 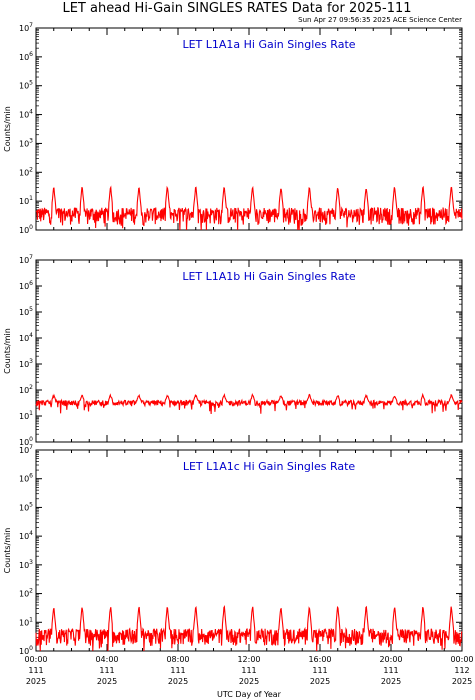 What do you see at coordinates (106, 659) in the screenshot?
I see `x-tick-time: 04:00` at bounding box center [106, 659].